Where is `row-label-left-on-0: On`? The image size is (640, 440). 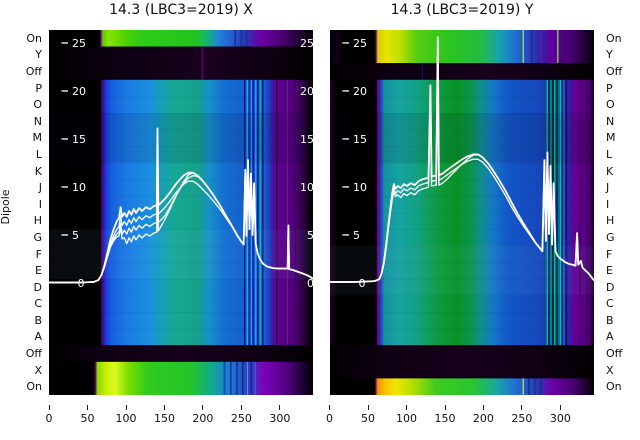 row-label-left-on-0: On is located at coordinates (34, 38).